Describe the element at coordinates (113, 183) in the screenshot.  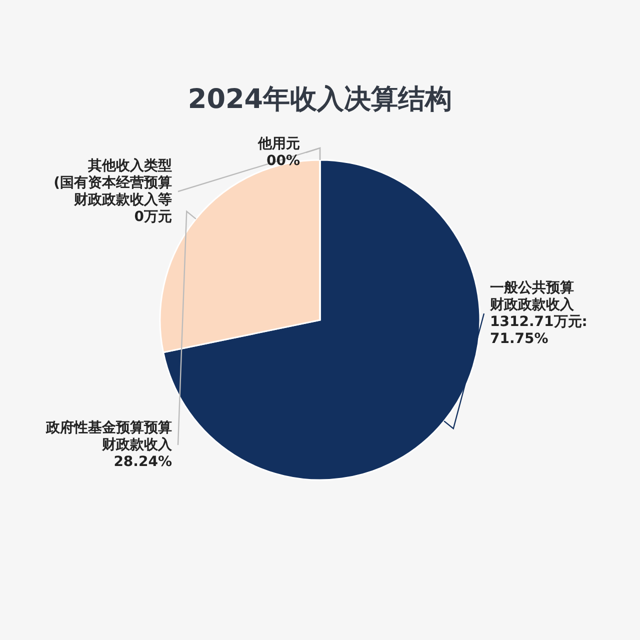
I see `category-label: 其他收入类型(国有资本经营预算财政政款收入等` at that location.